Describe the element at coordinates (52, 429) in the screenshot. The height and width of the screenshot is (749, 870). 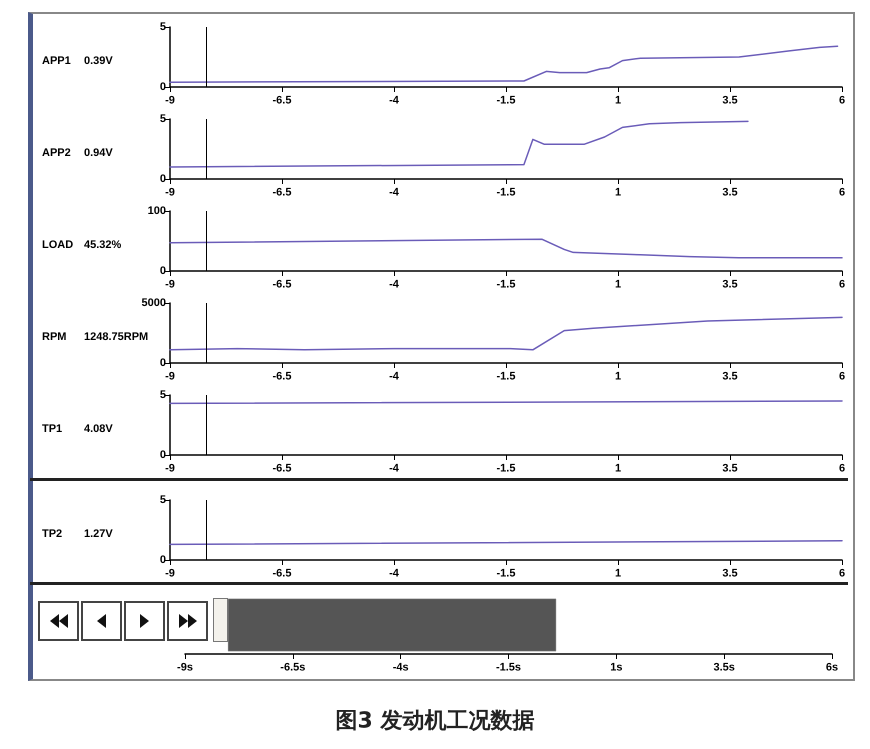
I see `y-axis-title: TP1` at that location.